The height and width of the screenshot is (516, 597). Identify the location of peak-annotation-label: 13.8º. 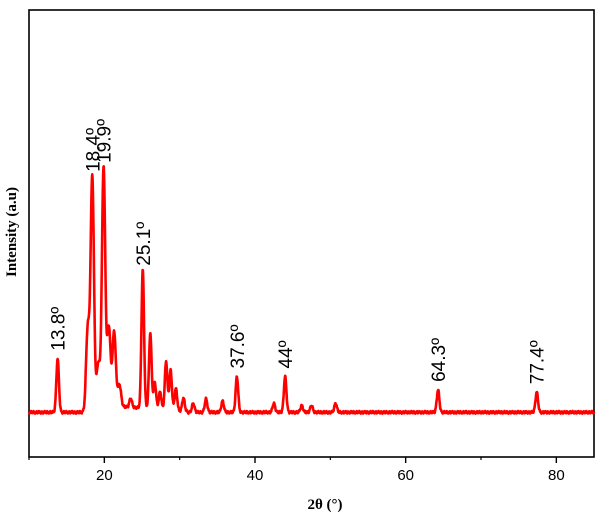
(59, 329).